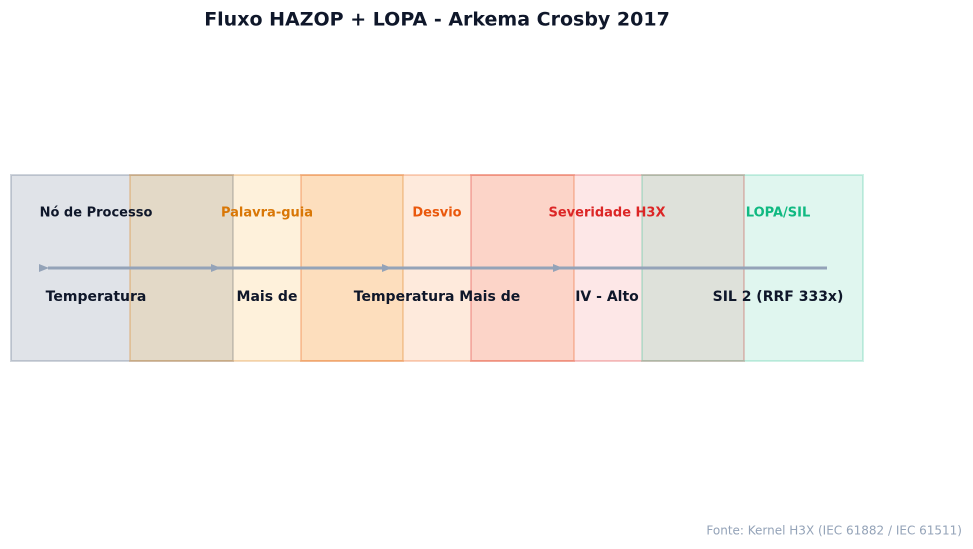  Describe the element at coordinates (778, 213) in the screenshot. I see `node-label: LOPA/SIL` at that location.